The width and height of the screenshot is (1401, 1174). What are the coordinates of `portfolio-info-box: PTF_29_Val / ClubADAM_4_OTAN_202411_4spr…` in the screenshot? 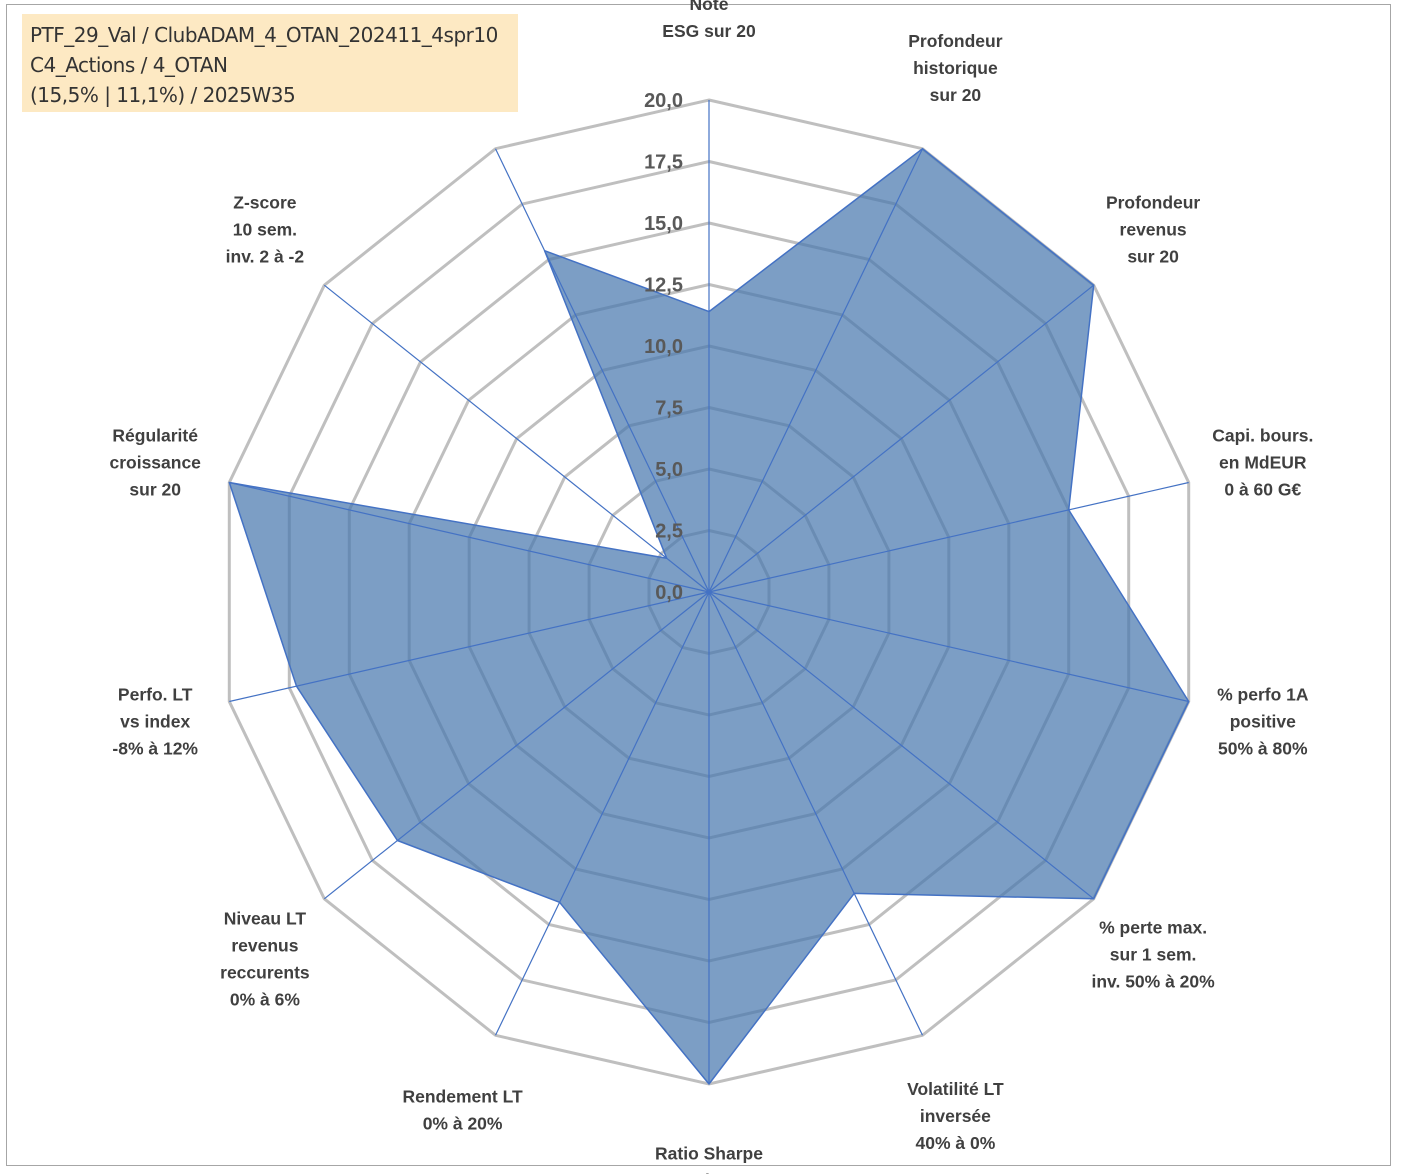 It's located at (270, 63).